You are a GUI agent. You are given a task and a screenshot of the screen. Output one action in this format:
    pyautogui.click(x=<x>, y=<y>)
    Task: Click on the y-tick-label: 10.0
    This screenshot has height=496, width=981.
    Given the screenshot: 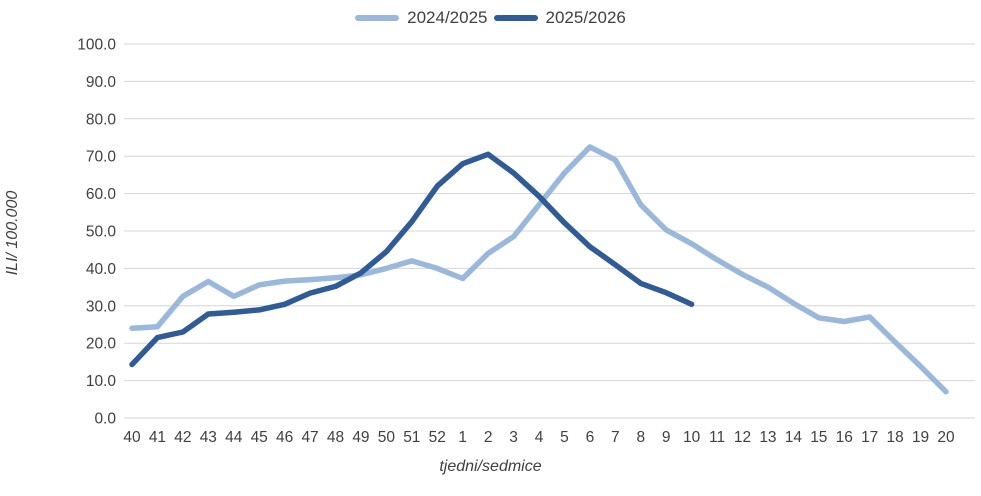 What is the action you would take?
    pyautogui.click(x=101, y=381)
    